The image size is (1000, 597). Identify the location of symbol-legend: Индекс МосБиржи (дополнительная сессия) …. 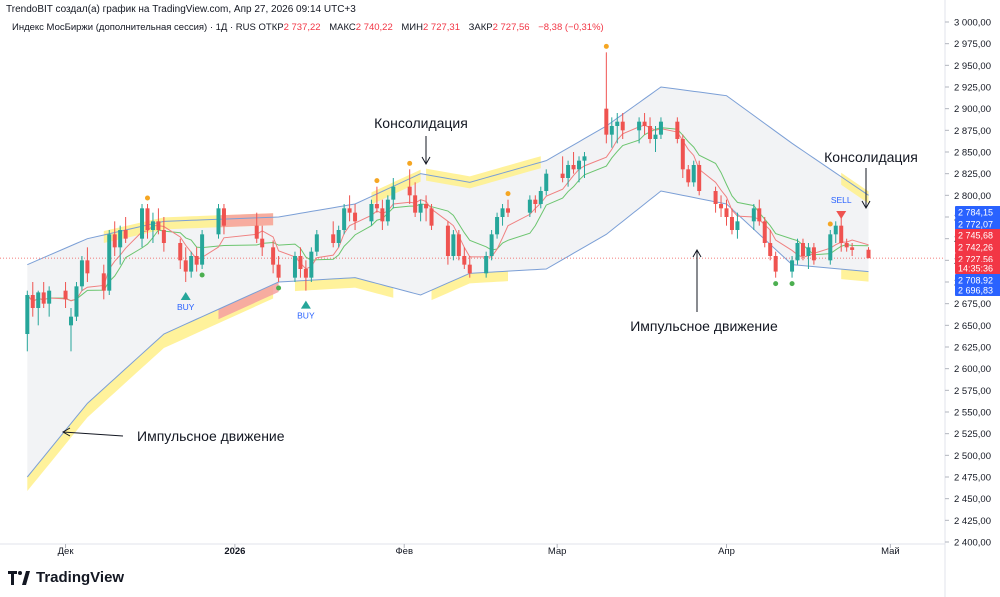
(311, 27).